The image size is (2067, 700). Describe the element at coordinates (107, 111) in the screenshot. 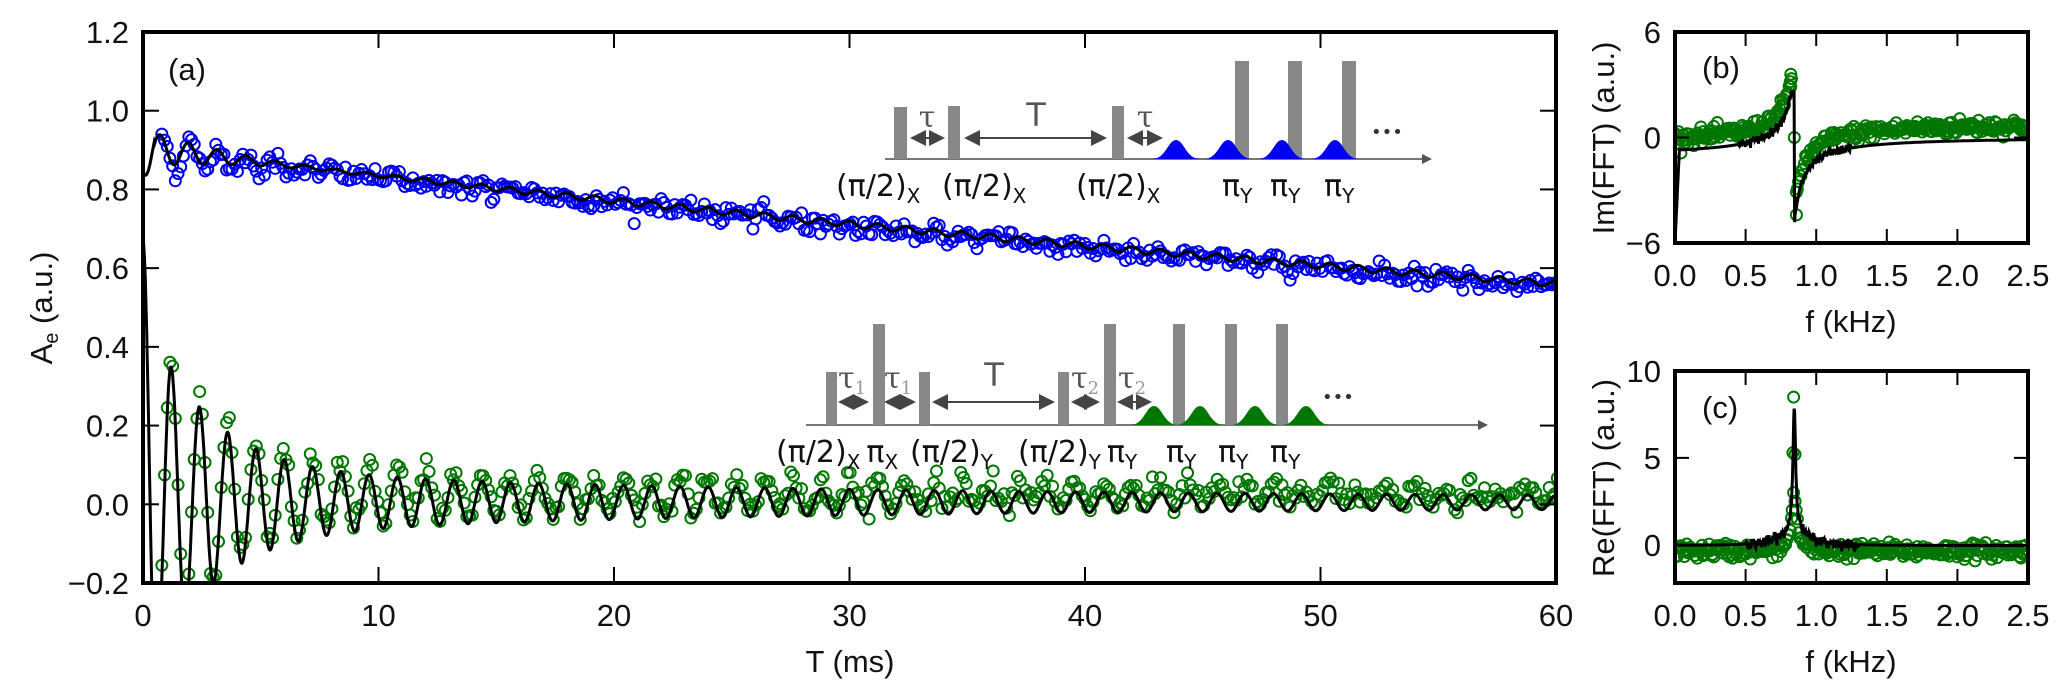

I see `panel-a-ytick-label: 1.0` at that location.